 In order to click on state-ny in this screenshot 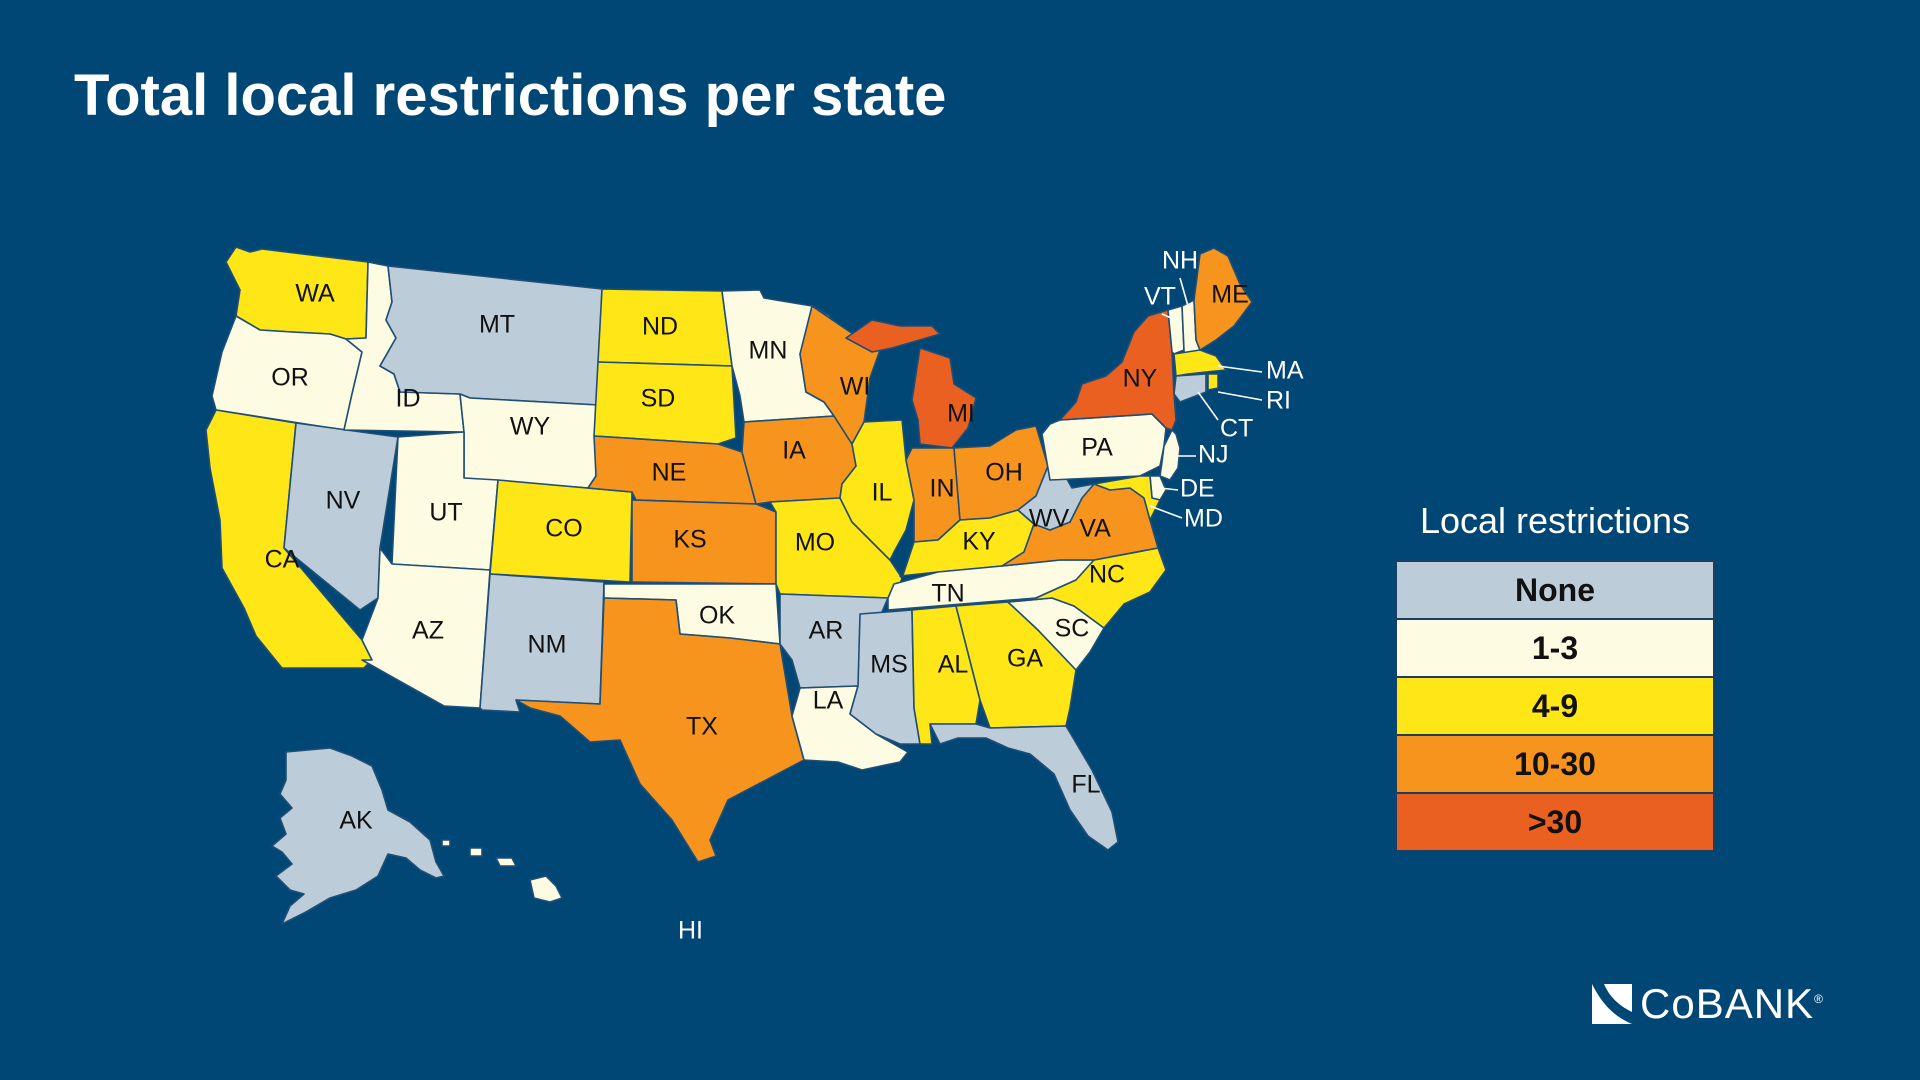, I will do `click(1118, 370)`.